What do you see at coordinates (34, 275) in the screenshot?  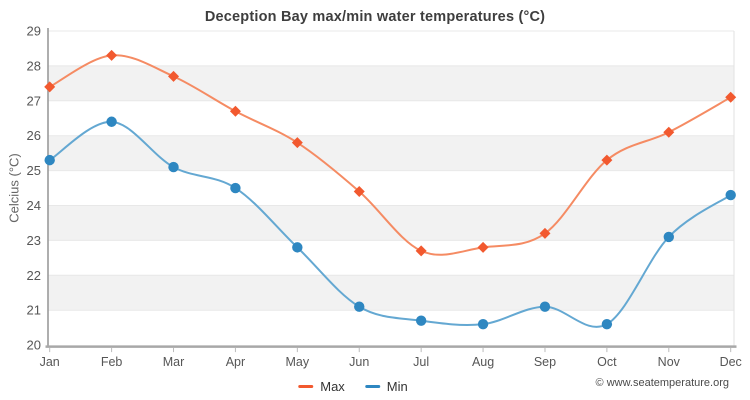 I see `y-axis-label: 22` at bounding box center [34, 275].